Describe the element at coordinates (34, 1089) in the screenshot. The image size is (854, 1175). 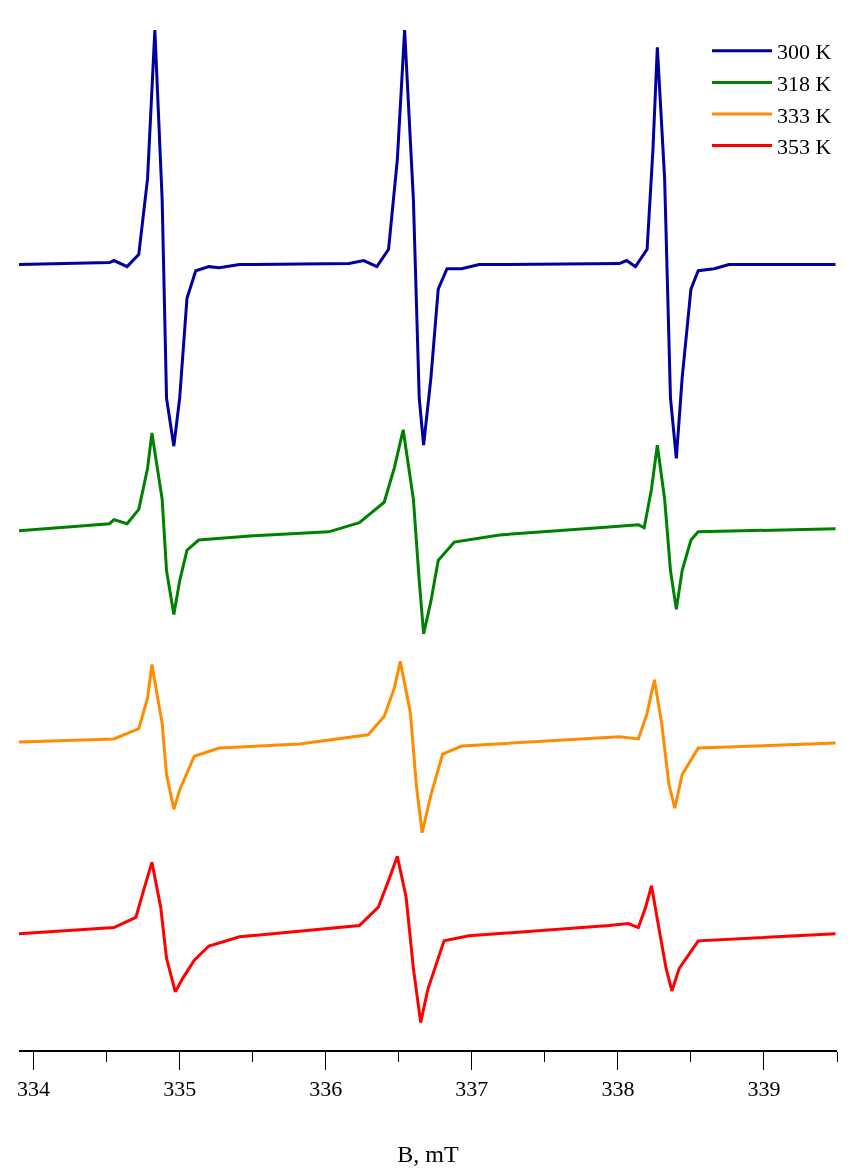
I see `x-tick-label: 334` at that location.